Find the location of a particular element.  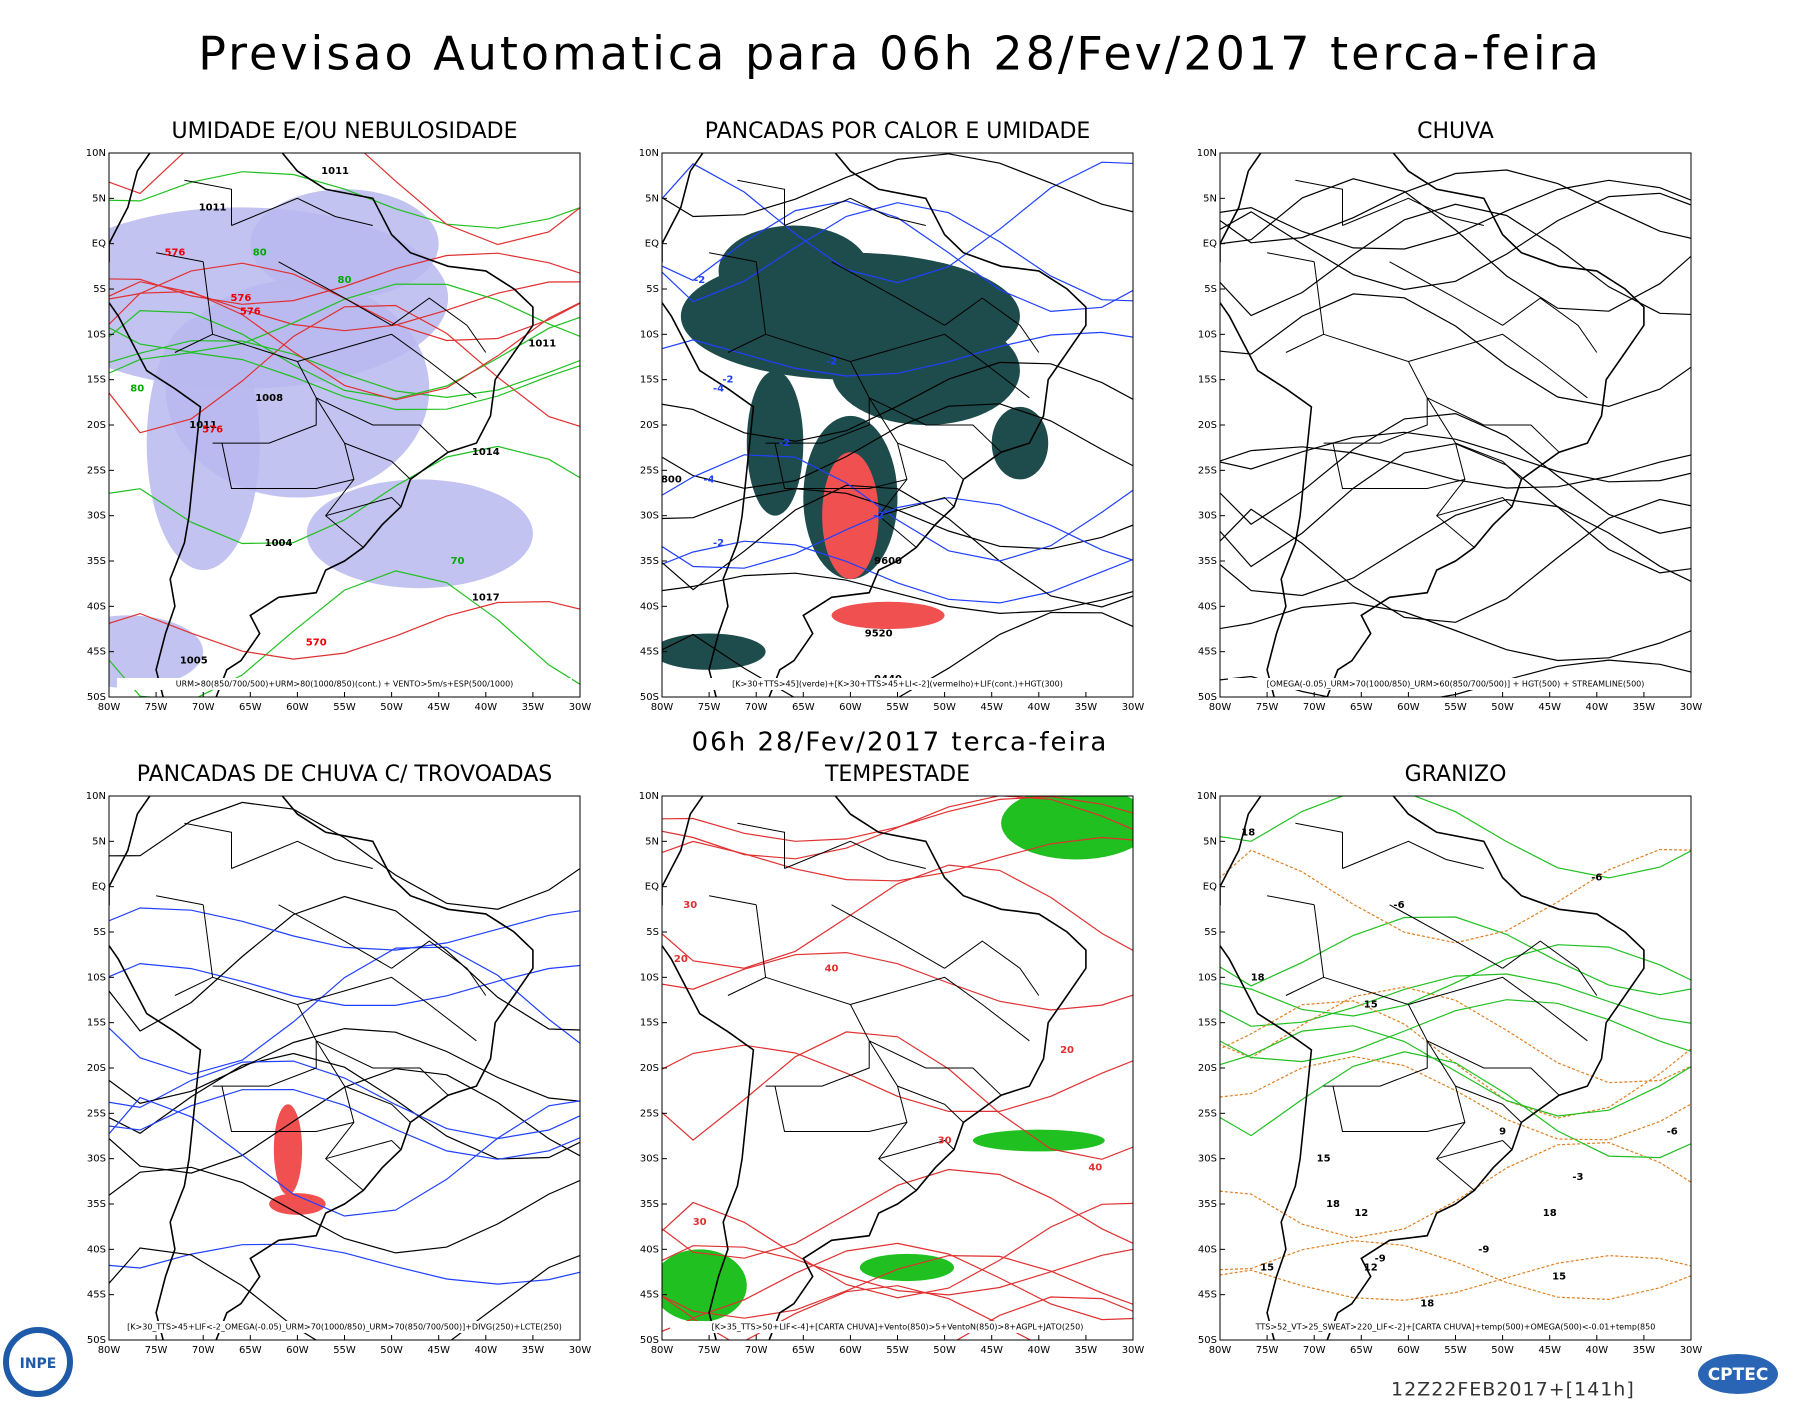

run-label: 12Z22FEB2017+[141h] is located at coordinates (1513, 1390).